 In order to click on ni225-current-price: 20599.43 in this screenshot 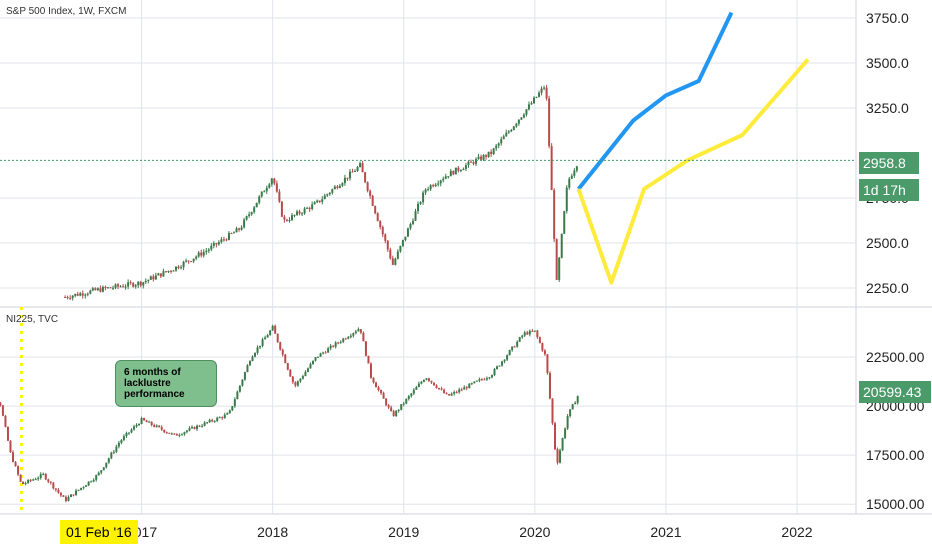, I will do `click(895, 392)`.